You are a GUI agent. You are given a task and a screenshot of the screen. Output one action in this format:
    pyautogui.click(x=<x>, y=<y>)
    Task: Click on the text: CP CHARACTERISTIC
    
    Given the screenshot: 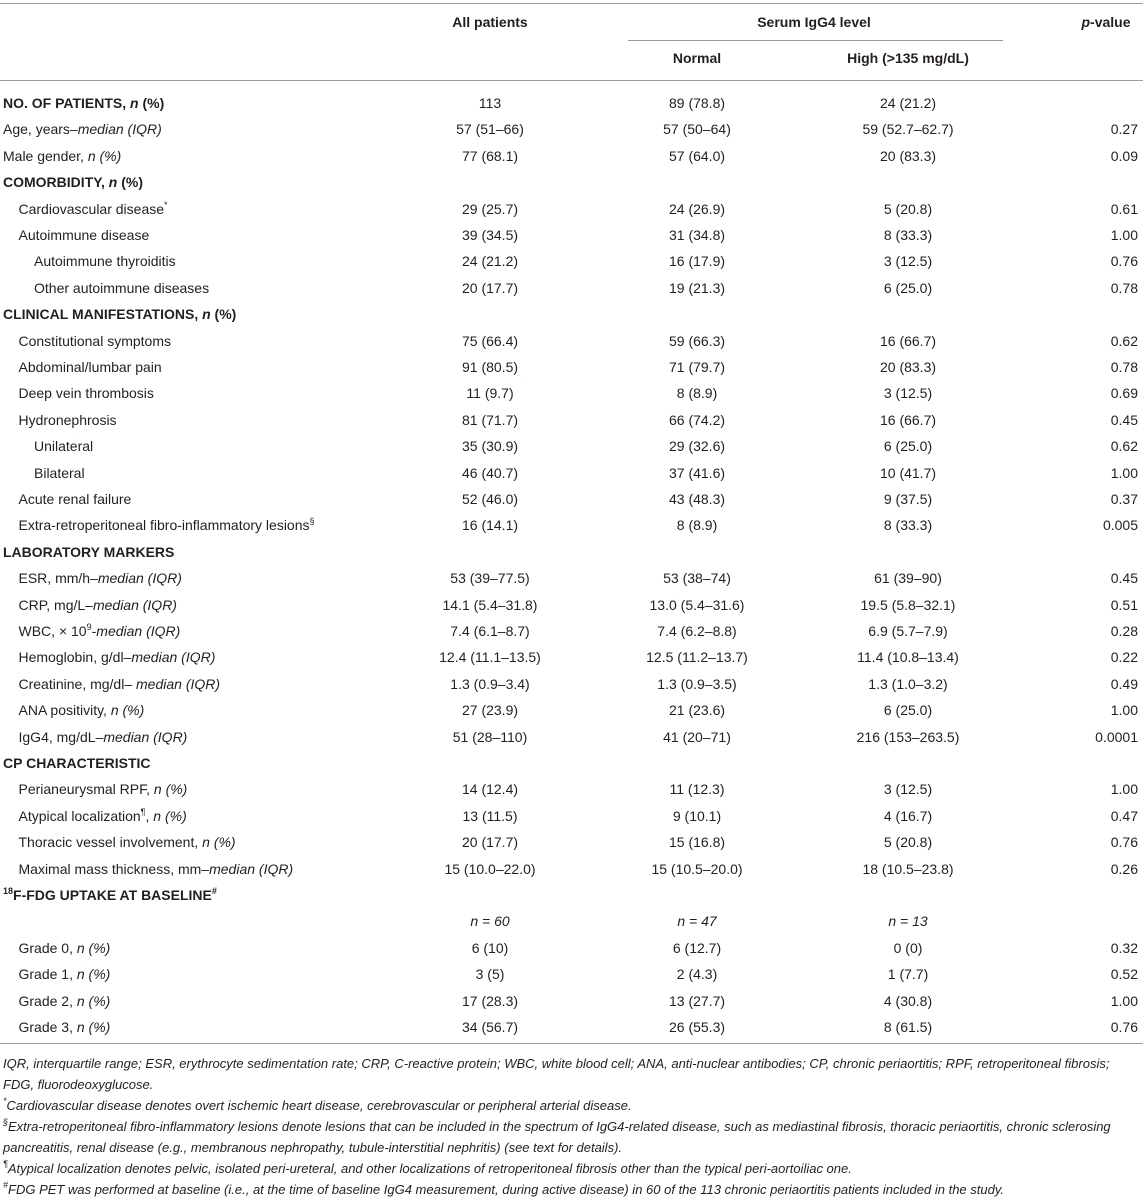 What is the action you would take?
    pyautogui.click(x=77, y=763)
    